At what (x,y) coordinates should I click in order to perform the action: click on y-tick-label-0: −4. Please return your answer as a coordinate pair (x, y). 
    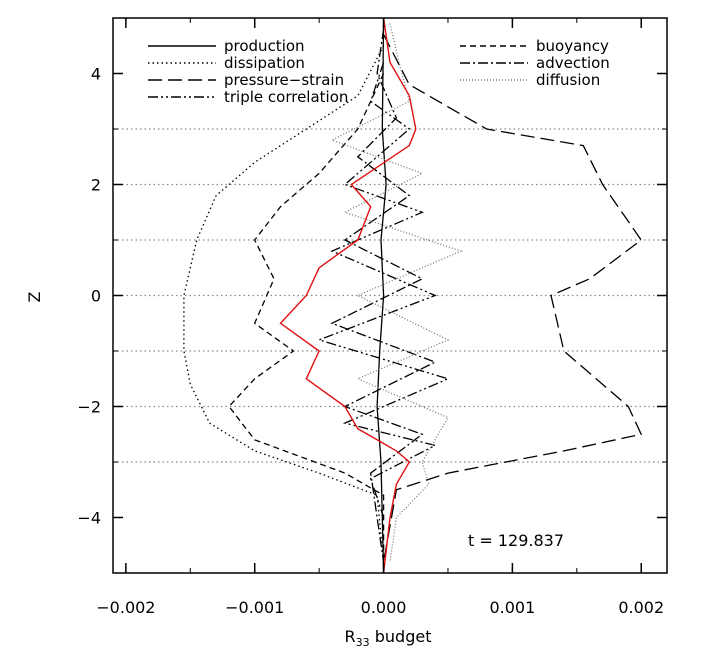
    Looking at the image, I should click on (89, 518).